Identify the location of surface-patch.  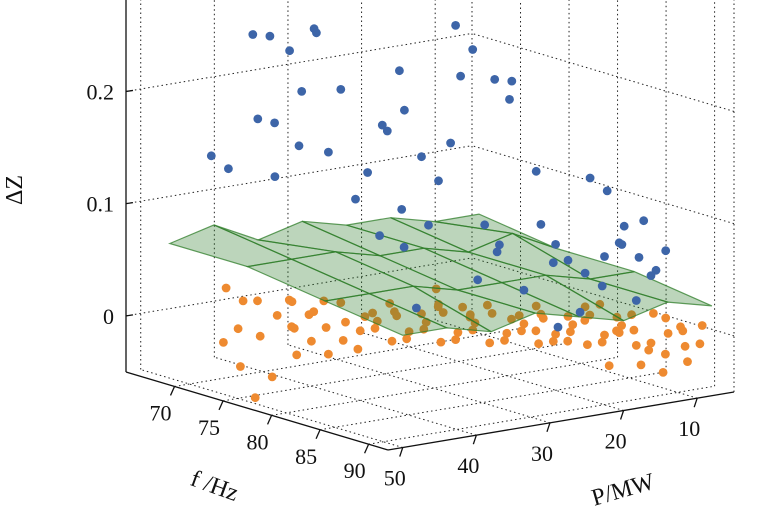
(651, 288).